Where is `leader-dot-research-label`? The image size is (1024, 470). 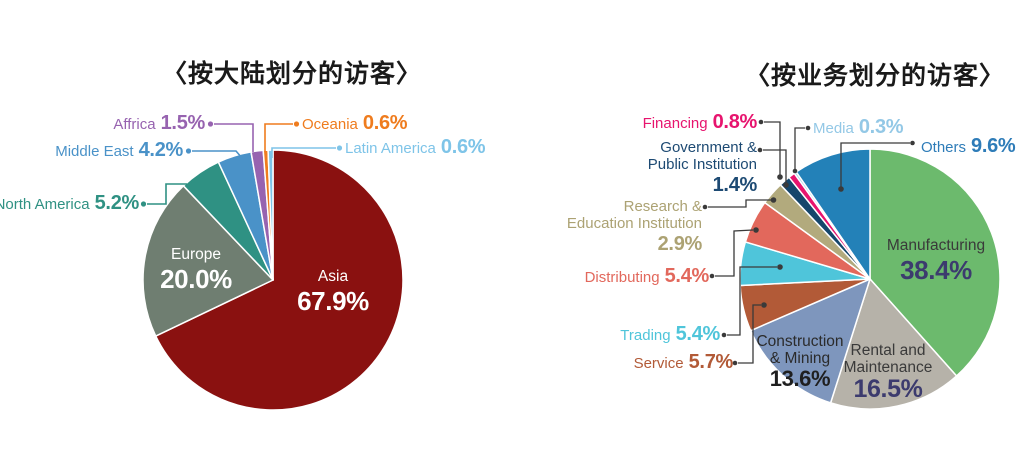 leader-dot-research-label is located at coordinates (705, 207).